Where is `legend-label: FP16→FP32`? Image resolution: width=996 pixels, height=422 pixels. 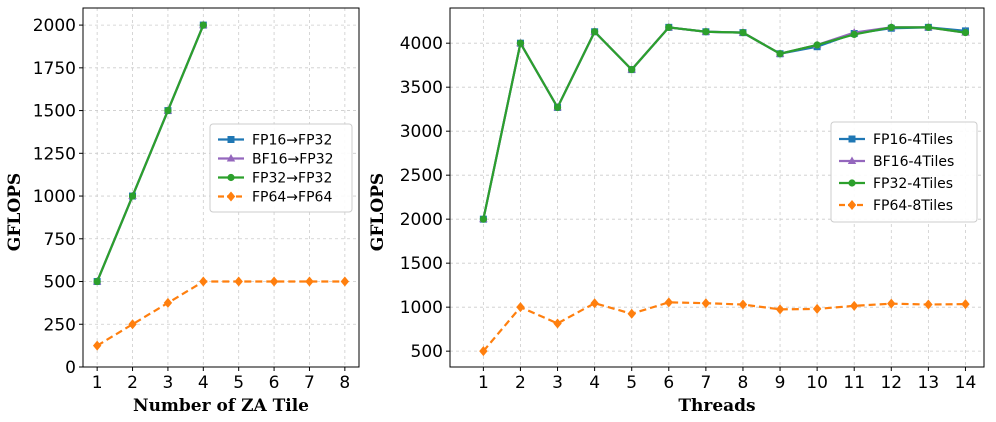
legend-label: FP16→FP32 is located at coordinates (292, 141).